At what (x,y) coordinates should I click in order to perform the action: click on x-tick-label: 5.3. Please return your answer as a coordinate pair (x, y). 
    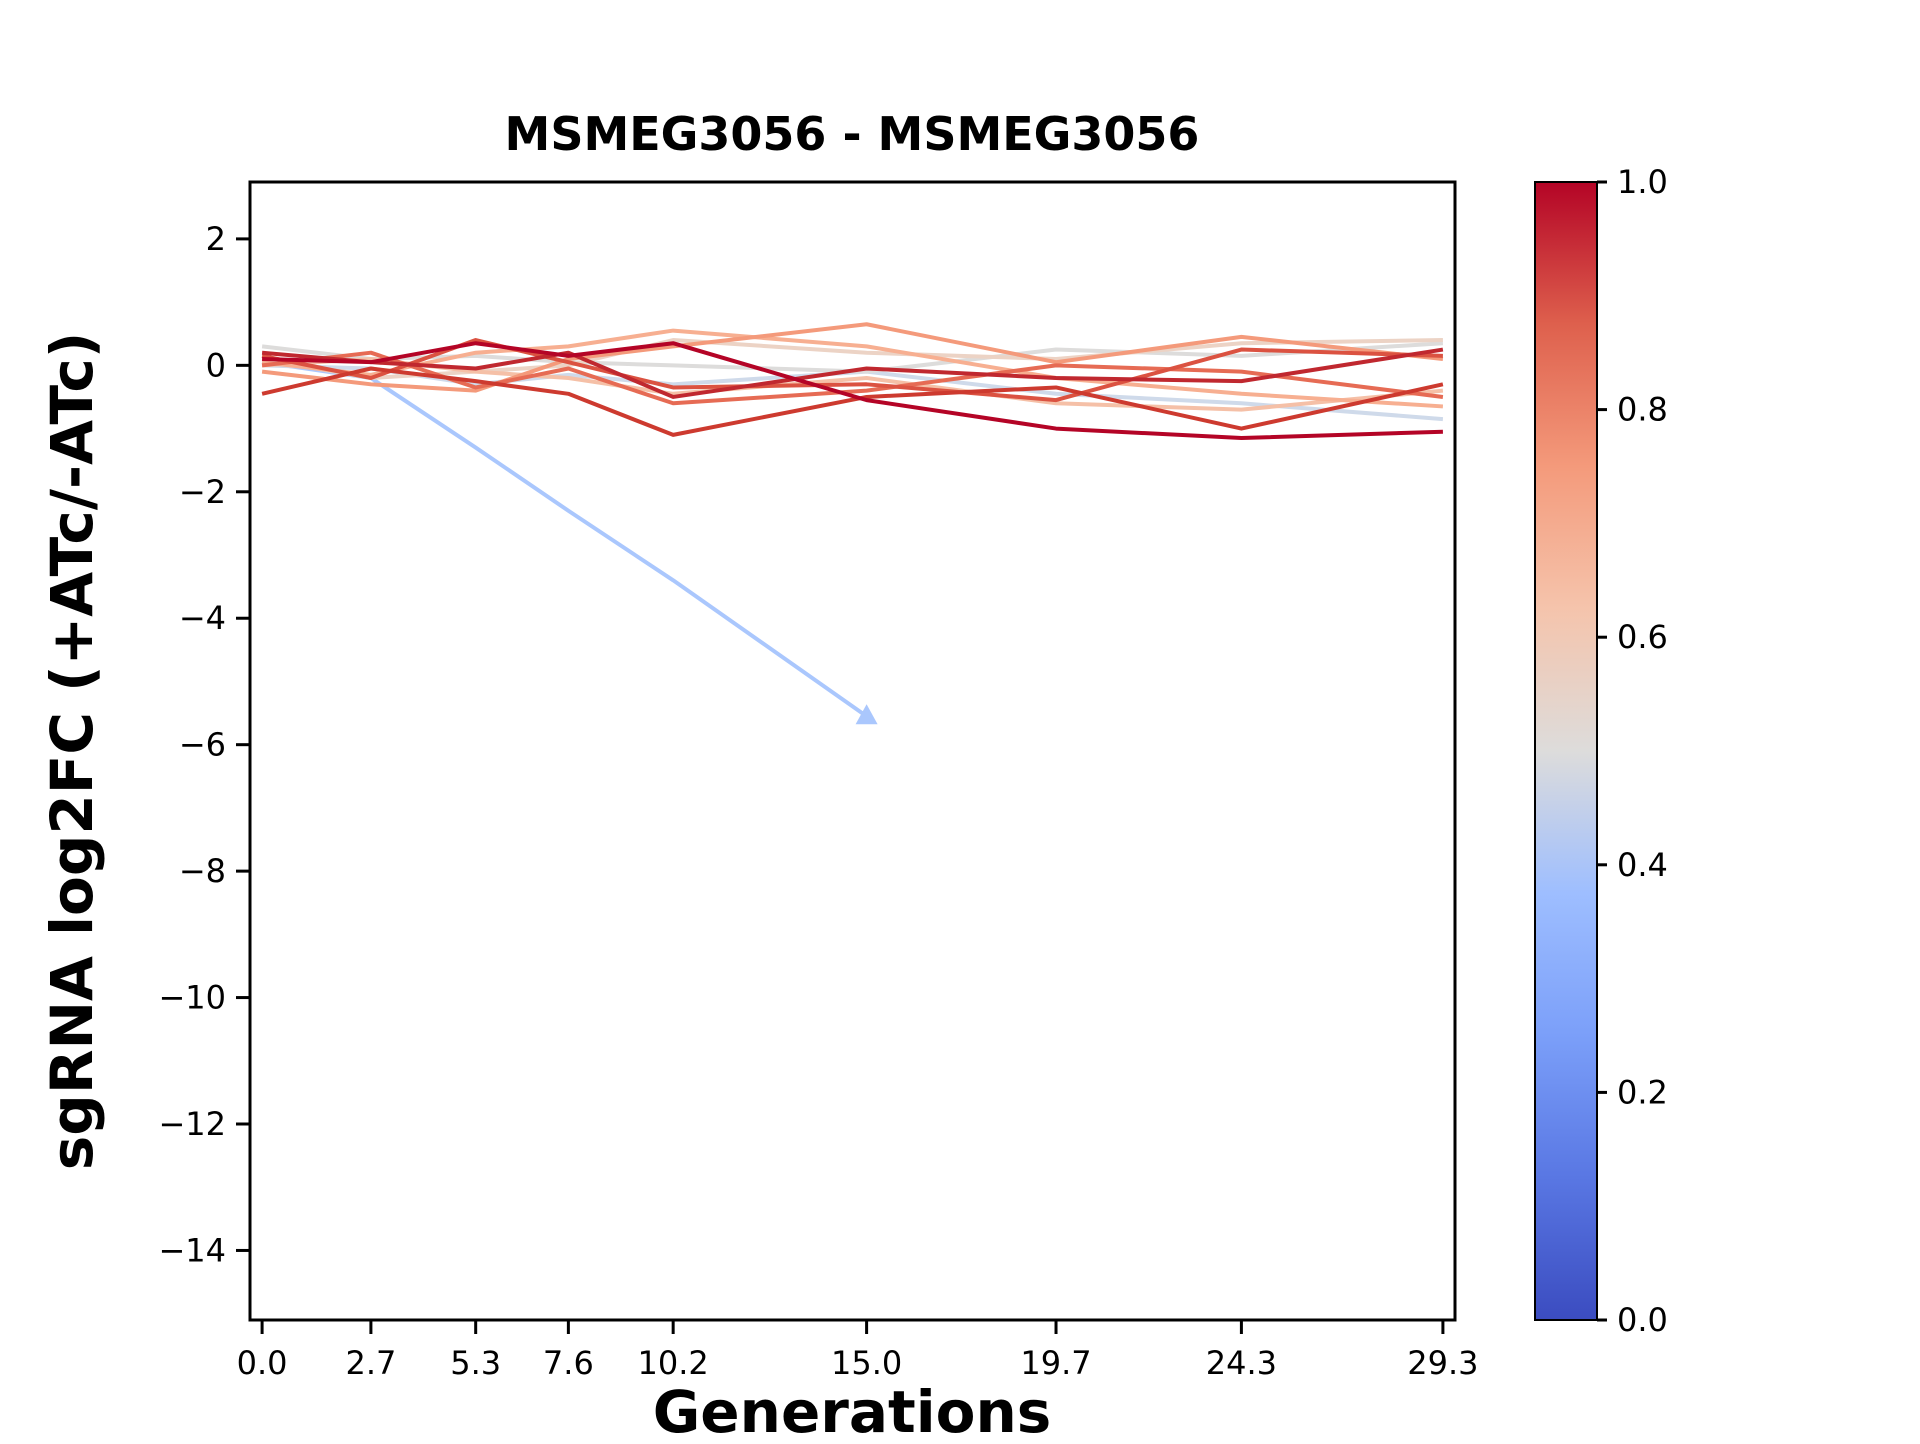
    Looking at the image, I should click on (475, 1363).